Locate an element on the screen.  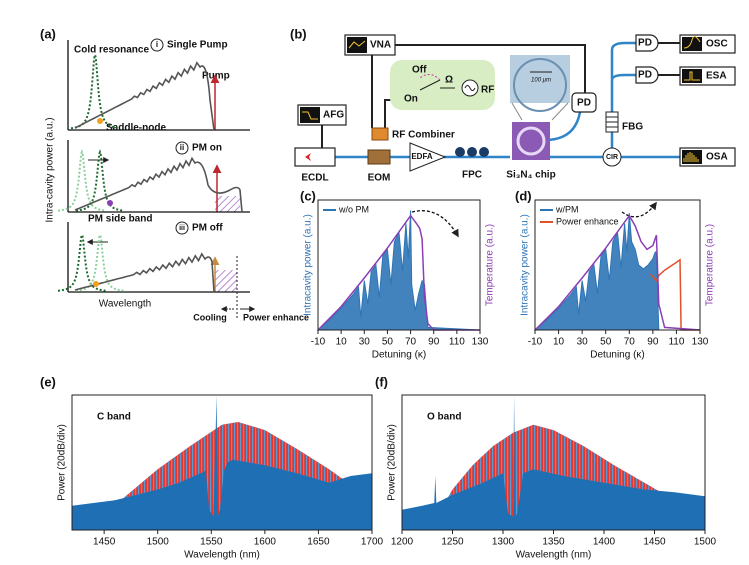
annotation: Power enhance is located at coordinates (276, 317).